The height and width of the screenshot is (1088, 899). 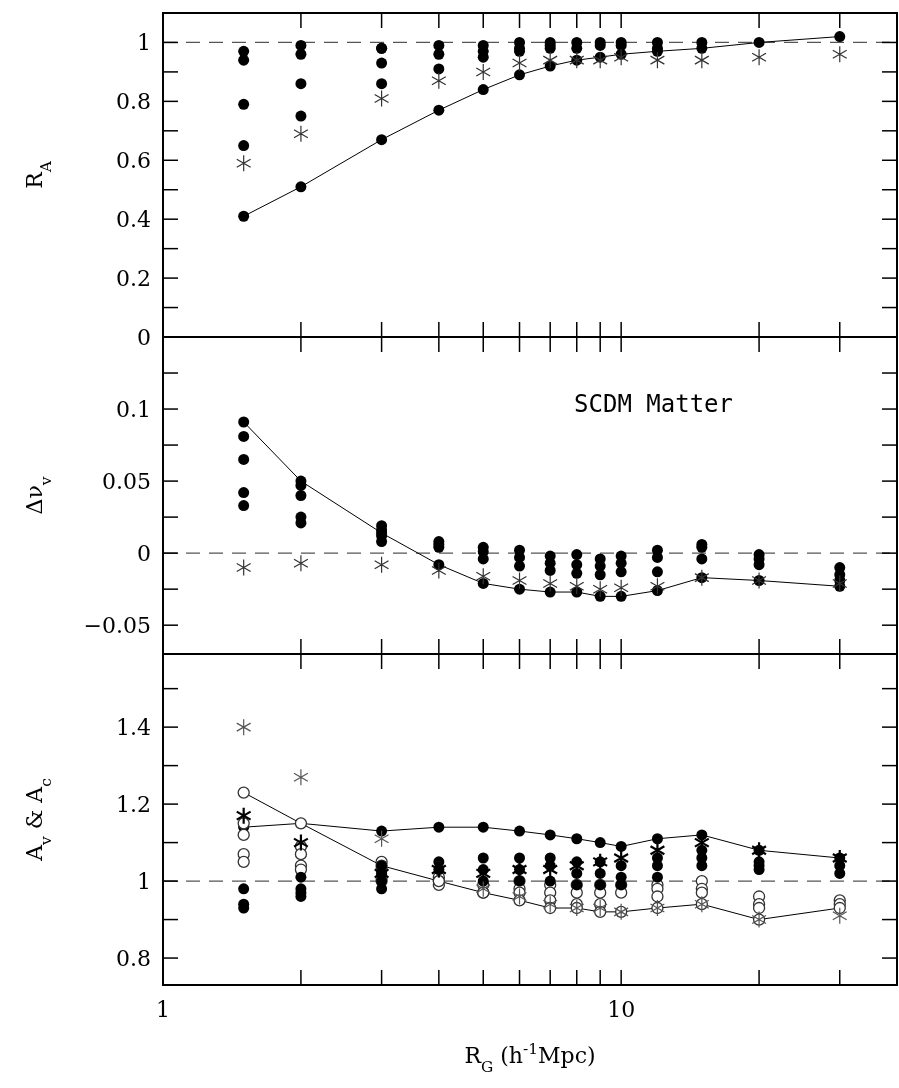 I want to click on y-tick-label: 0.05, so click(x=126, y=481).